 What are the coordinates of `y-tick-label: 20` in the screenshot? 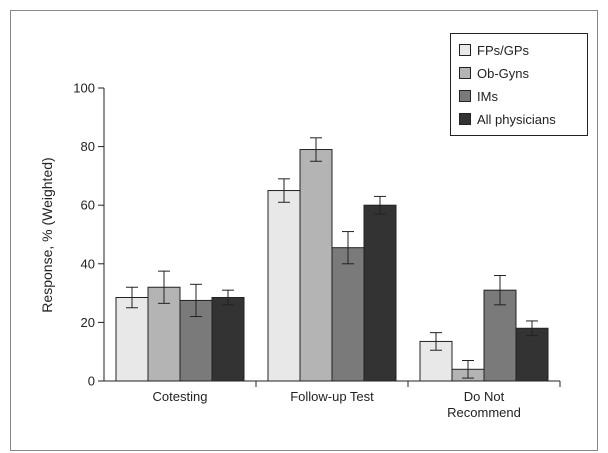 It's located at (88, 322).